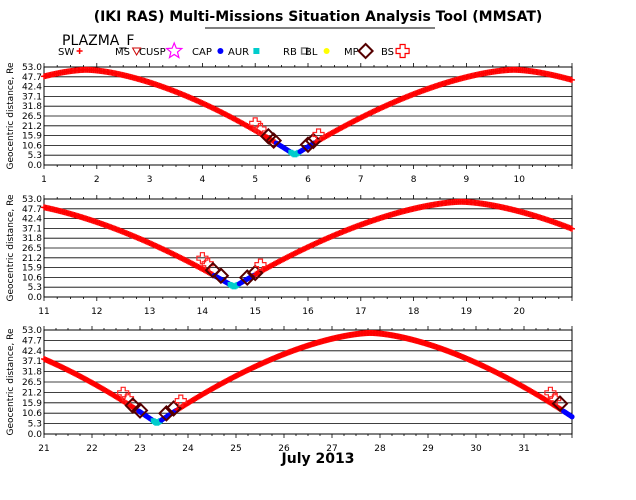  I want to click on y-tick-label: 21.2, so click(32, 259).